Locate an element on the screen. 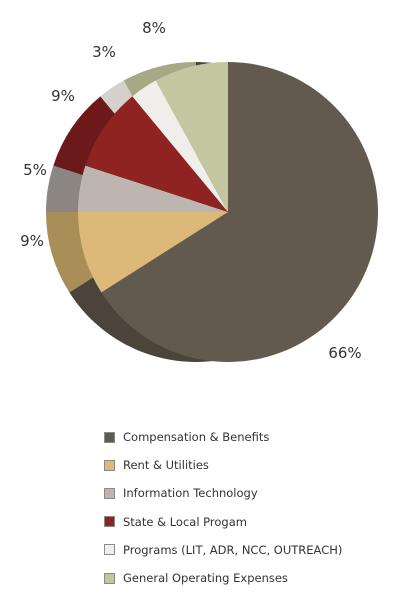  slice-state-local is located at coordinates (156, 154).